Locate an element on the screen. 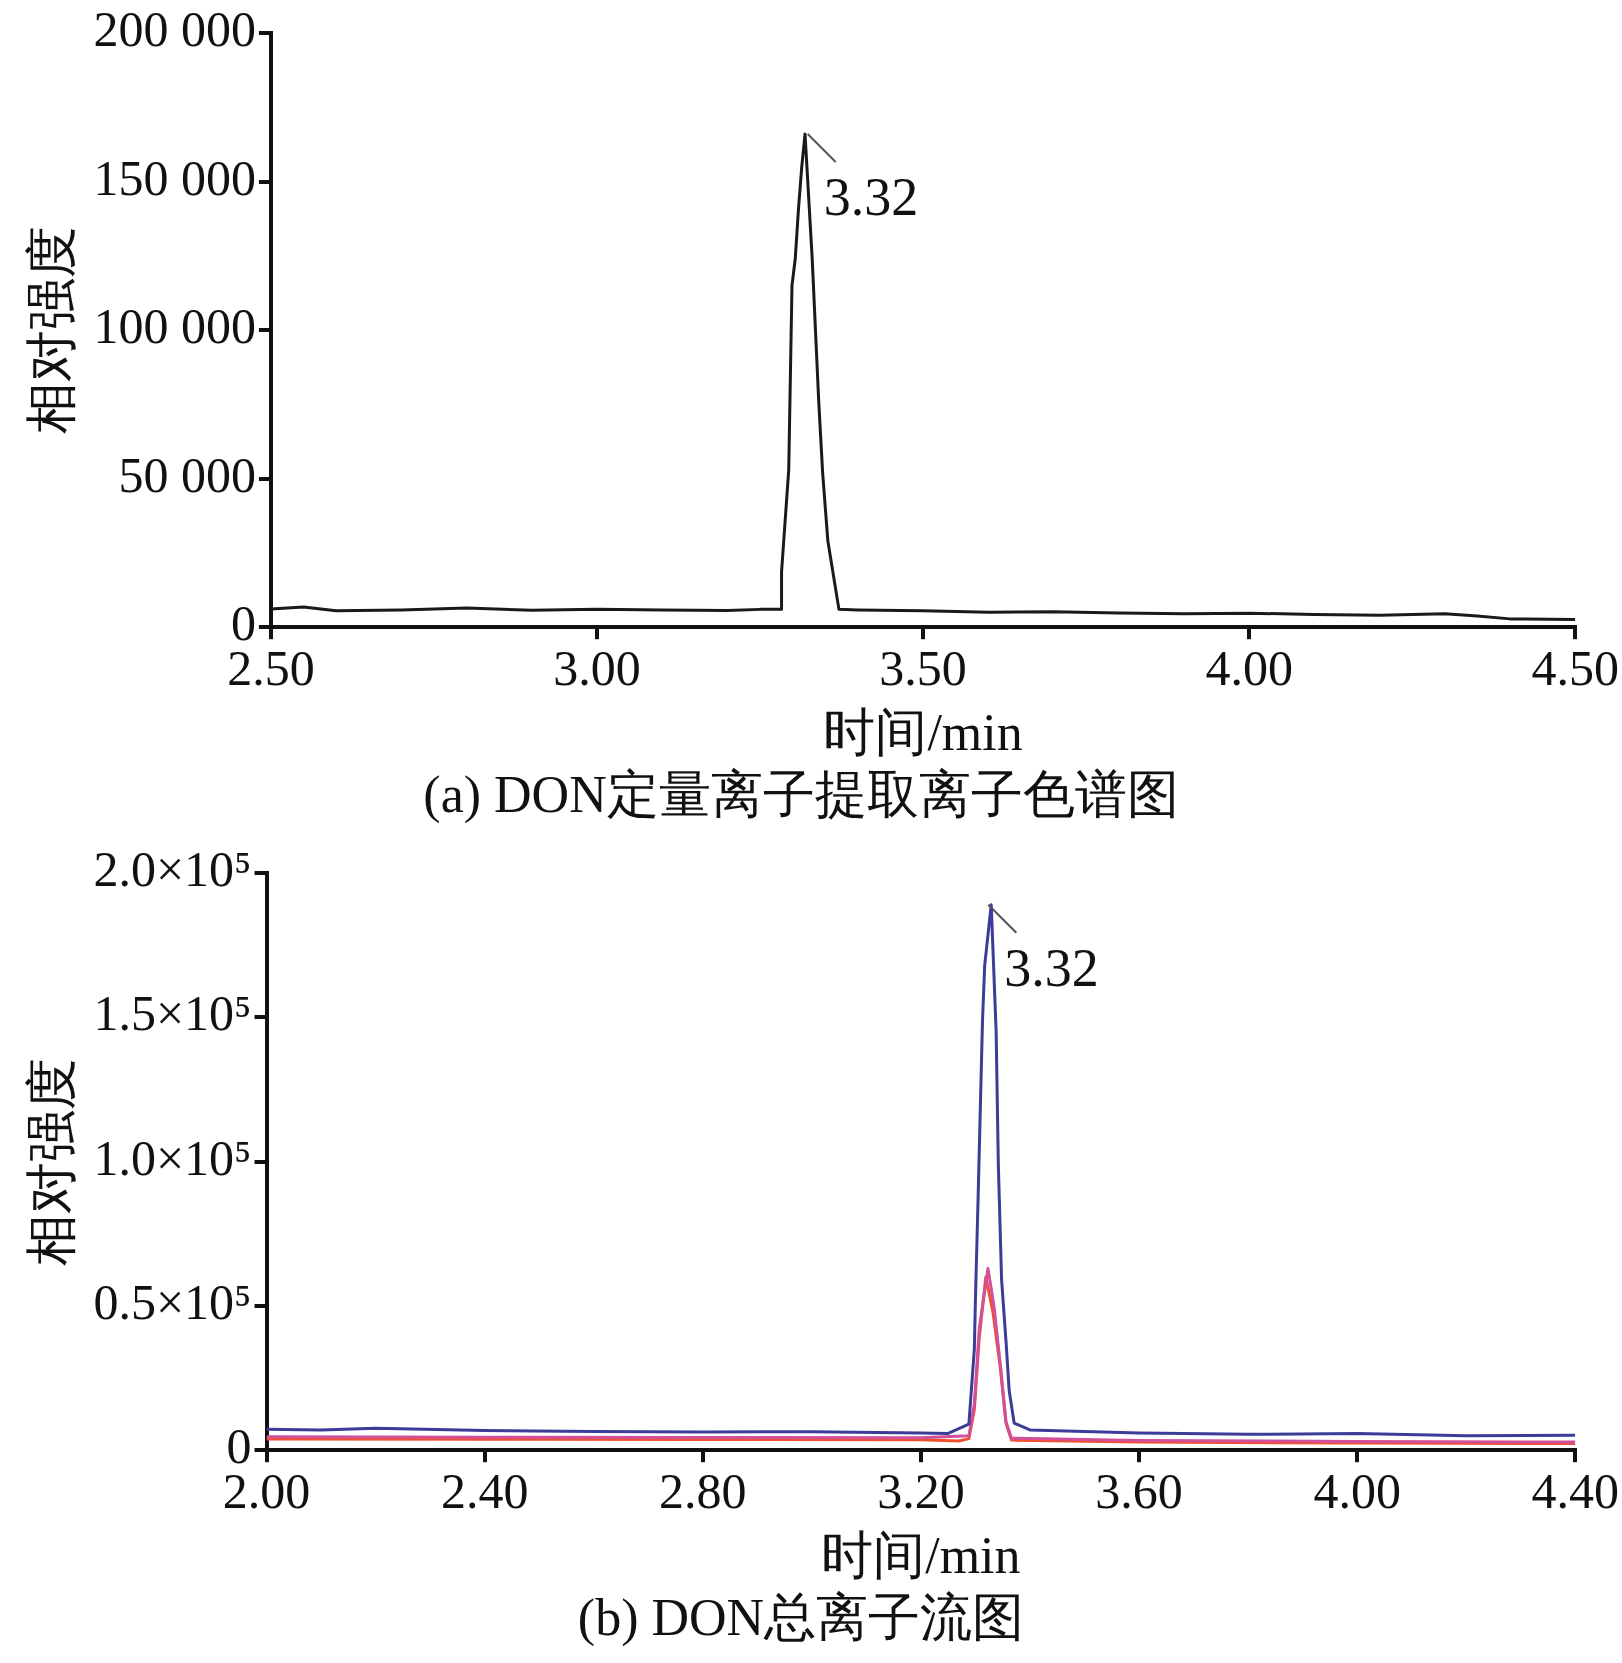 This screenshot has width=1622, height=1663. y-tick-label: 150 000 is located at coordinates (174, 177).